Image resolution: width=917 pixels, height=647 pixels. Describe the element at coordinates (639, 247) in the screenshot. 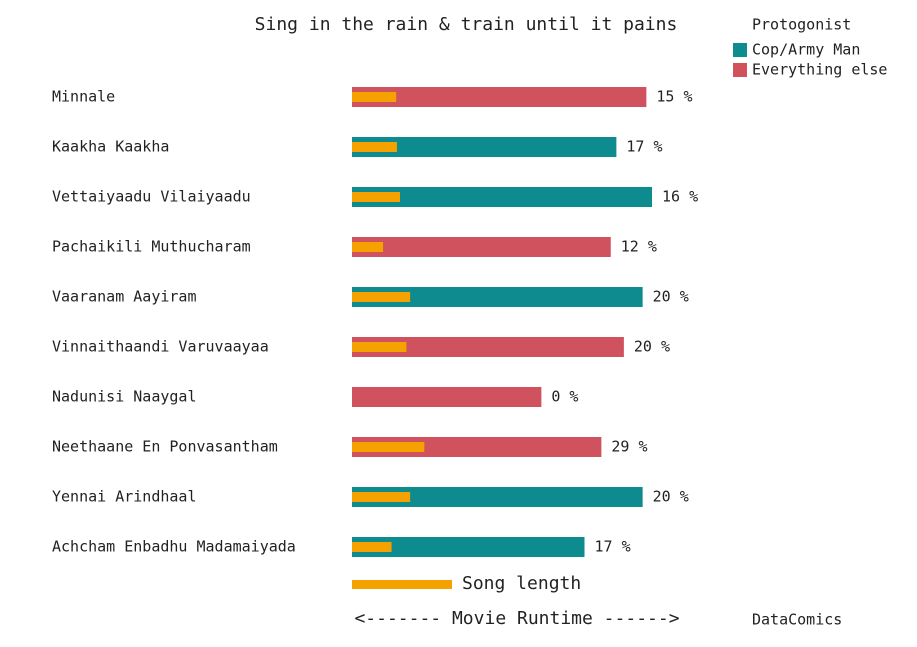

I see `value-label: 12 %` at that location.